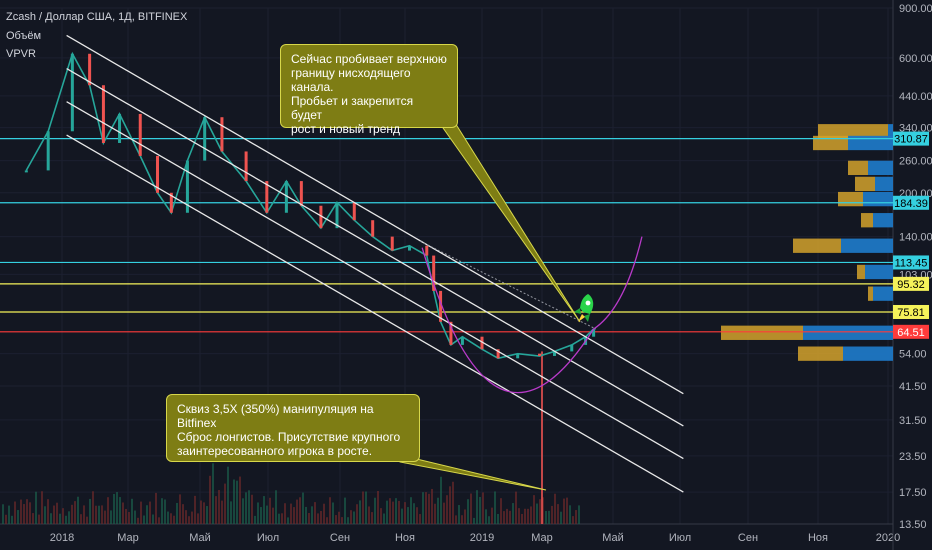 This screenshot has height=550, width=932. I want to click on y-tick-label: 17.50, so click(913, 493).